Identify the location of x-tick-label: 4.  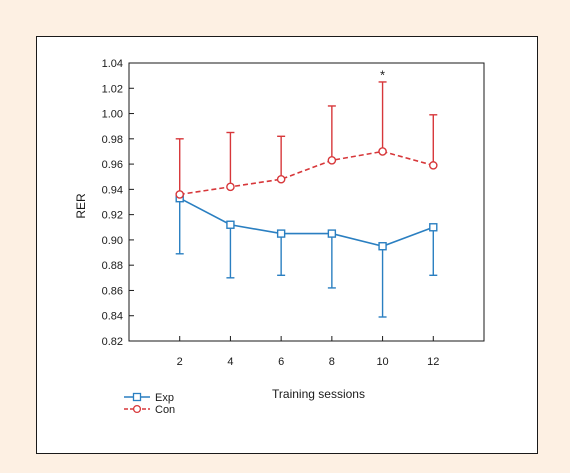
(230, 362).